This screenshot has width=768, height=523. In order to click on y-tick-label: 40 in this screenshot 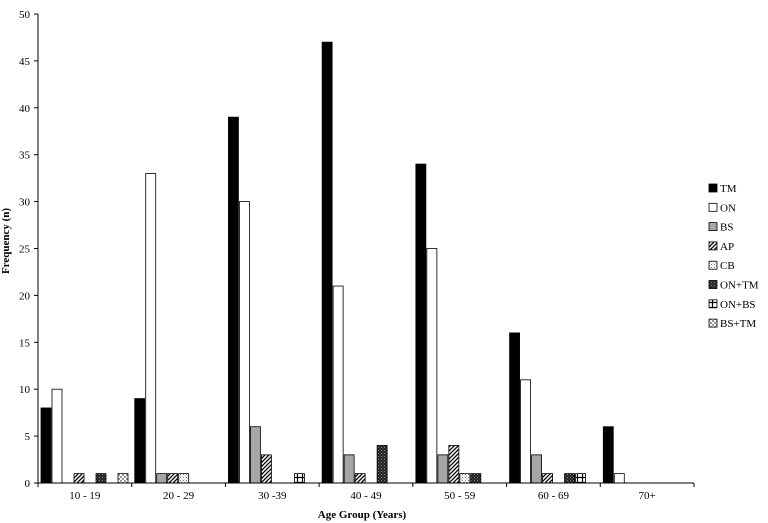, I will do `click(25, 109)`.